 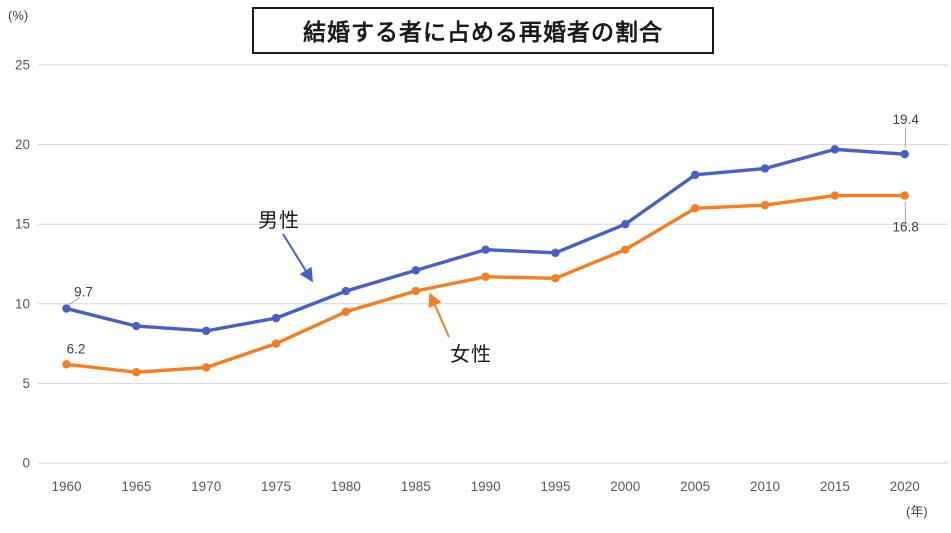 What do you see at coordinates (136, 326) in the screenshot?
I see `data-point-male-1965` at bounding box center [136, 326].